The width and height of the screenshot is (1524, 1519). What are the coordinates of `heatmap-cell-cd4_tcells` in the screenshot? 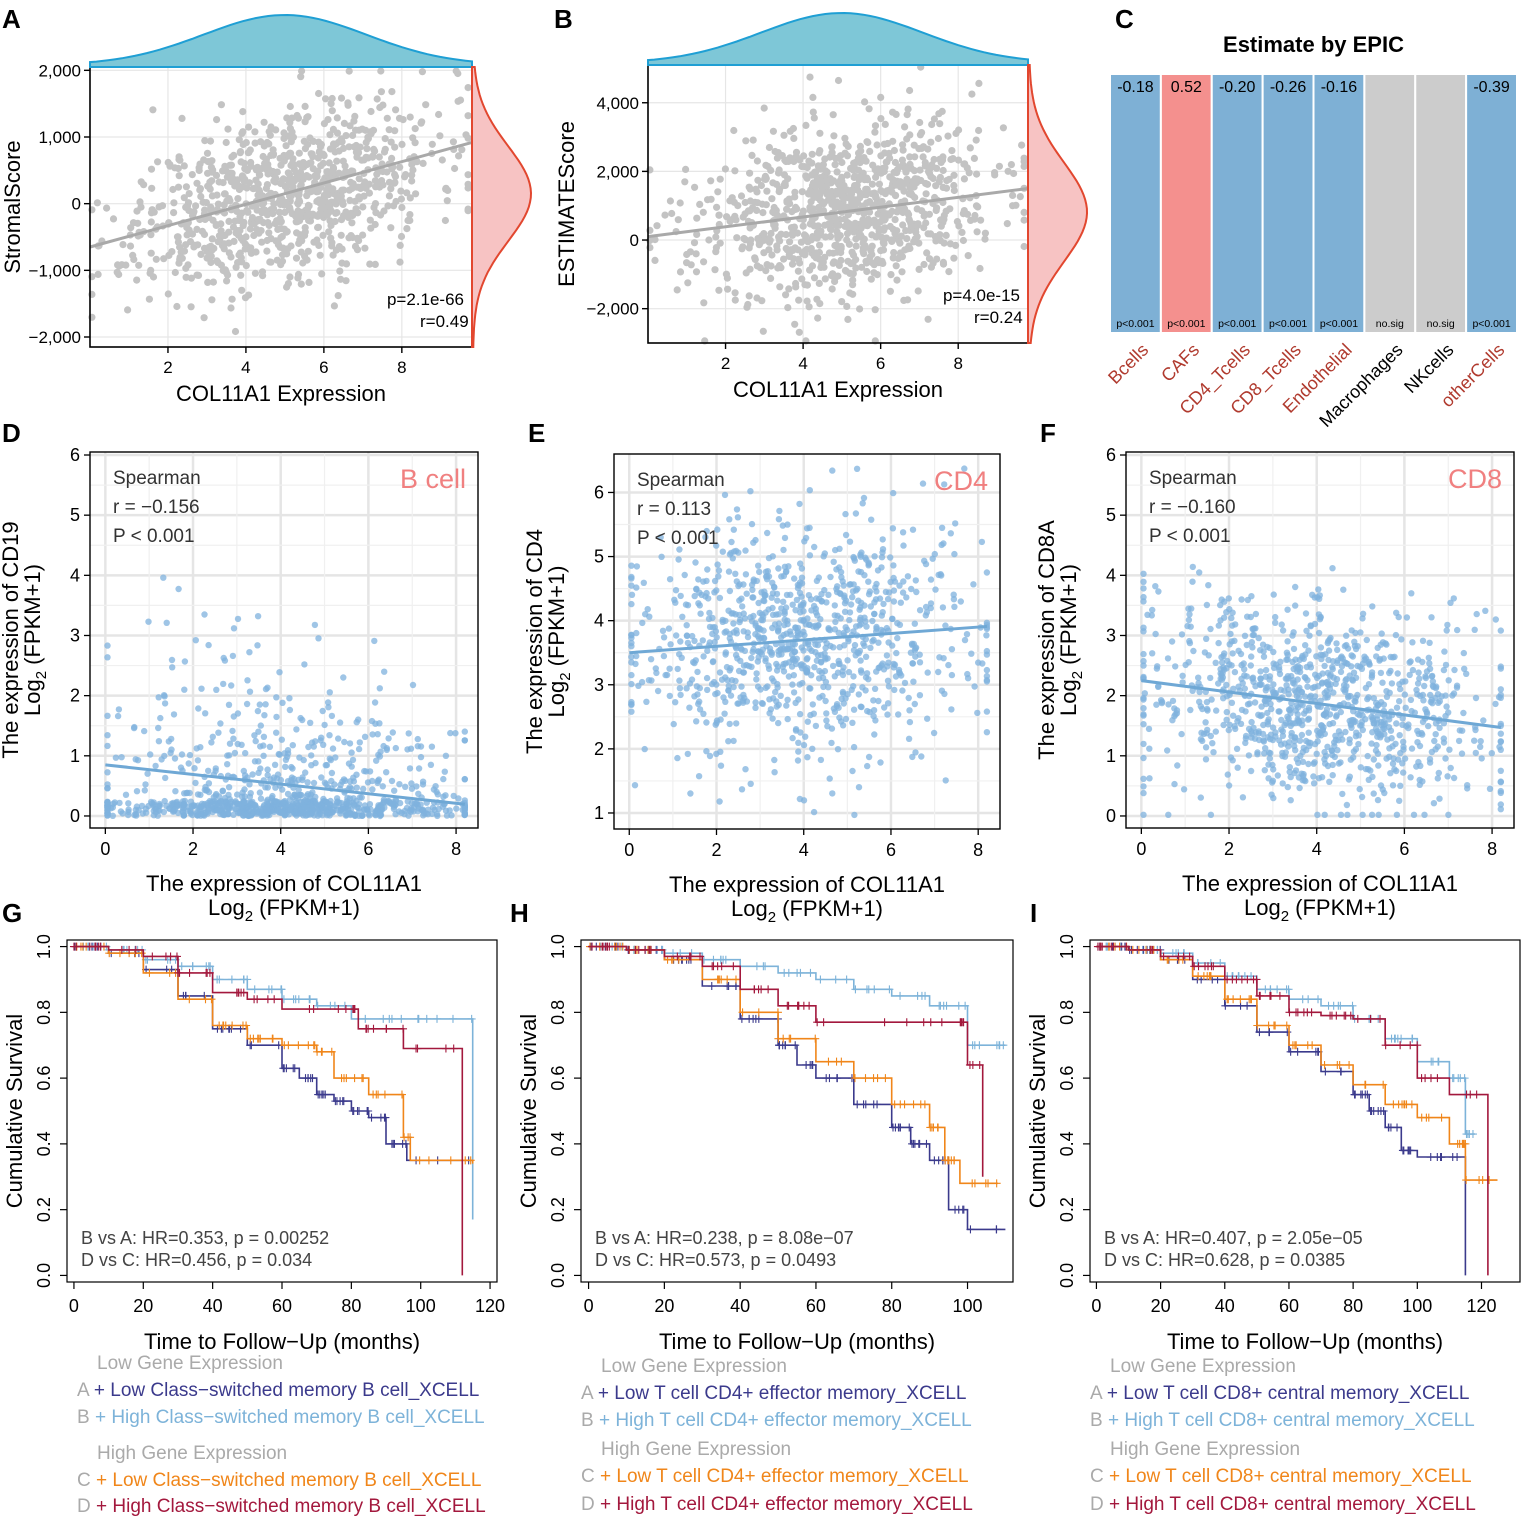 It's located at (1237, 203).